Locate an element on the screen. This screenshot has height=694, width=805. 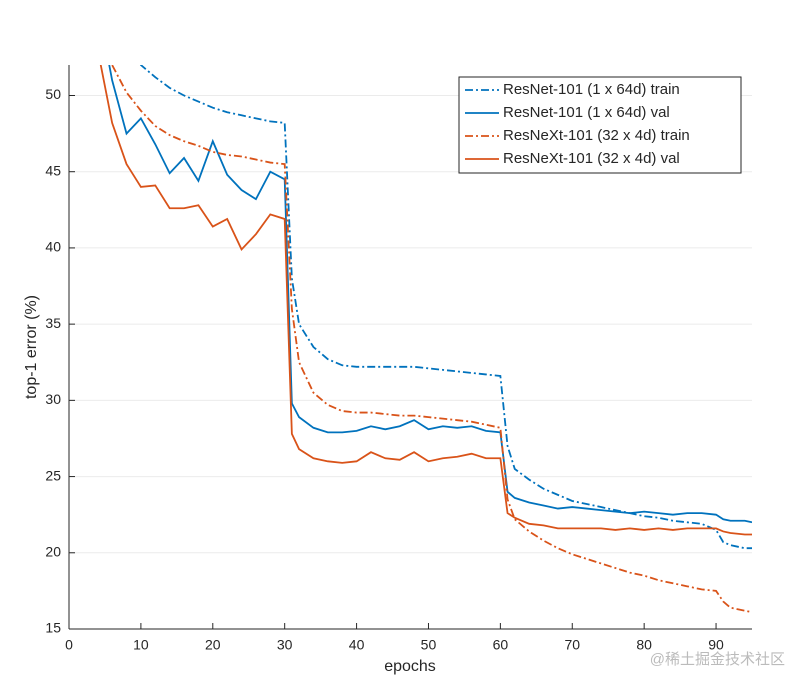
y-tick-label: 25 is located at coordinates (53, 475).